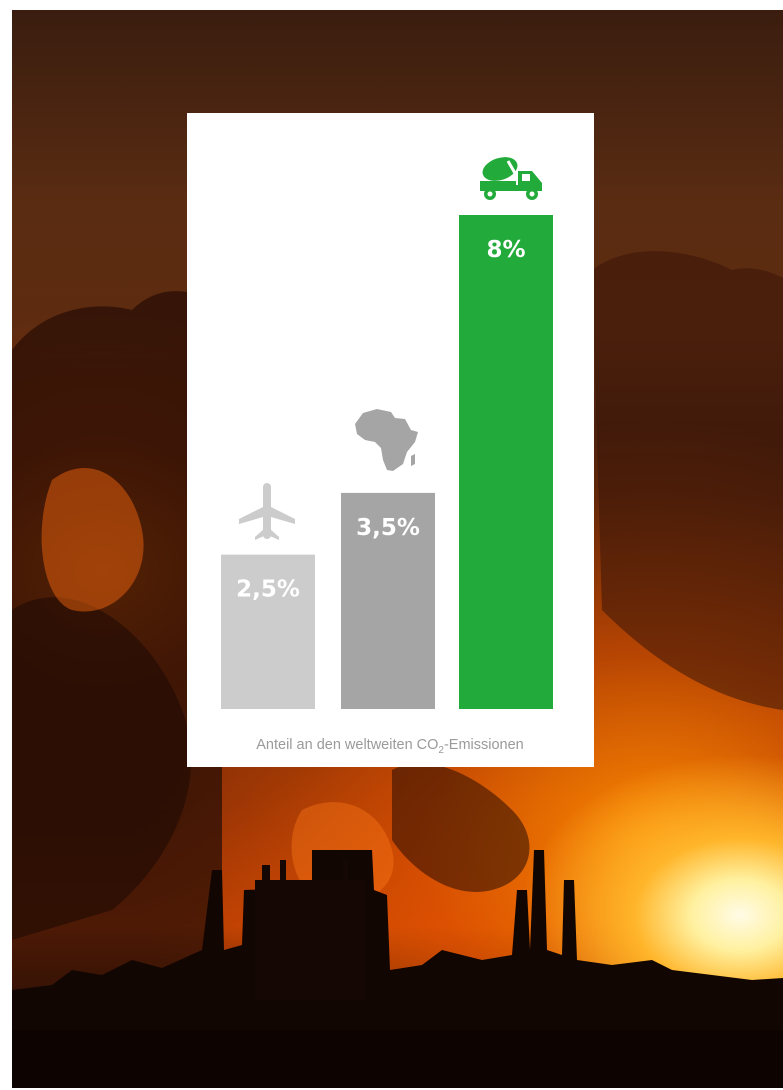 Image resolution: width=783 pixels, height=1090 pixels. I want to click on airplane-icon, so click(267, 511).